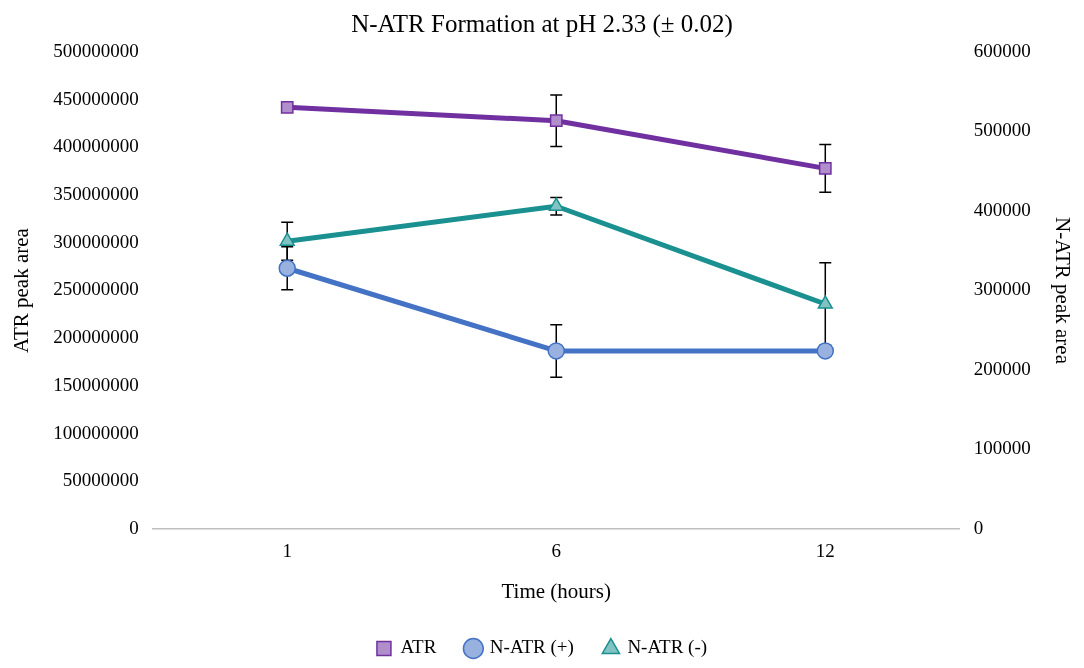 This screenshot has height=668, width=1084. I want to click on y-tick-label: 450000000, so click(96, 98).